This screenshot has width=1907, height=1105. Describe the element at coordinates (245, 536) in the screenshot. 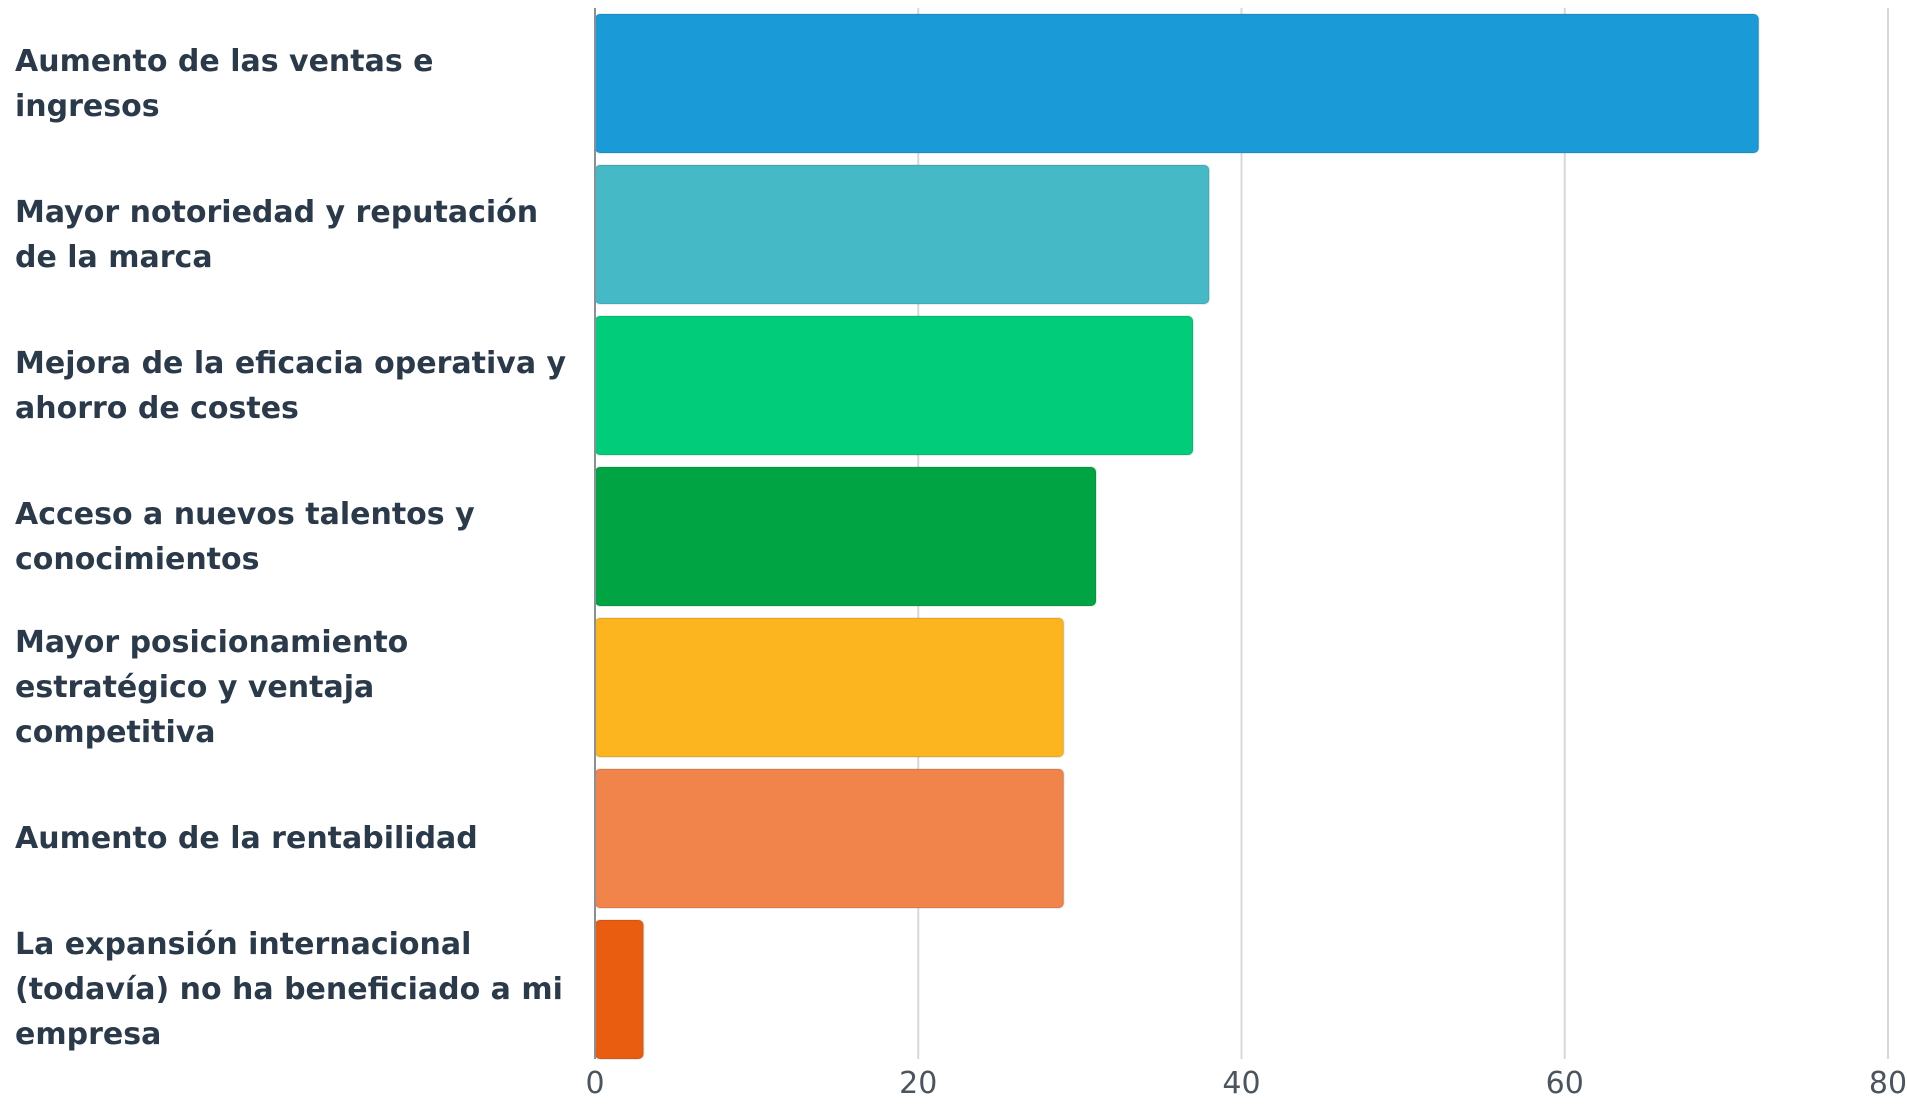

I see `category-label-text: Acceso a nuevos talentos y conocimientos` at that location.